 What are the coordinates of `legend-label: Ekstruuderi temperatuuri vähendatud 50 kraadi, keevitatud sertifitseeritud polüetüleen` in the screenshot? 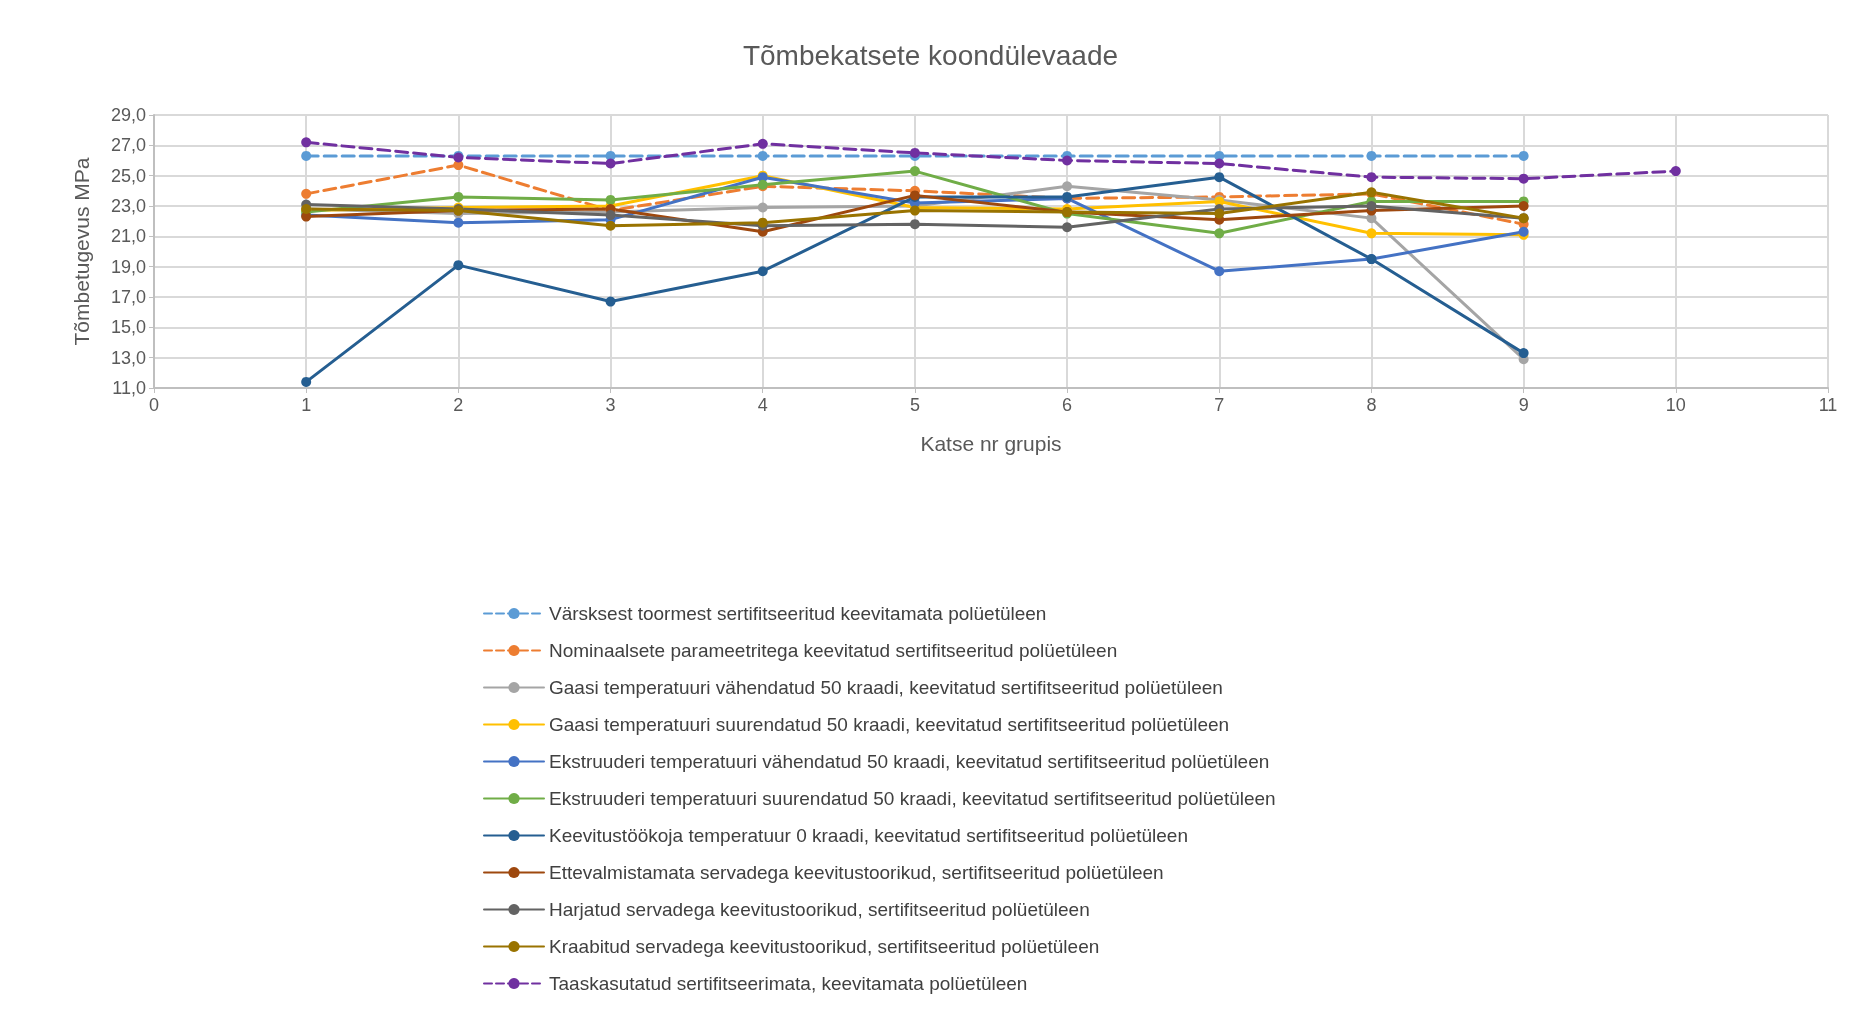 It's located at (909, 761).